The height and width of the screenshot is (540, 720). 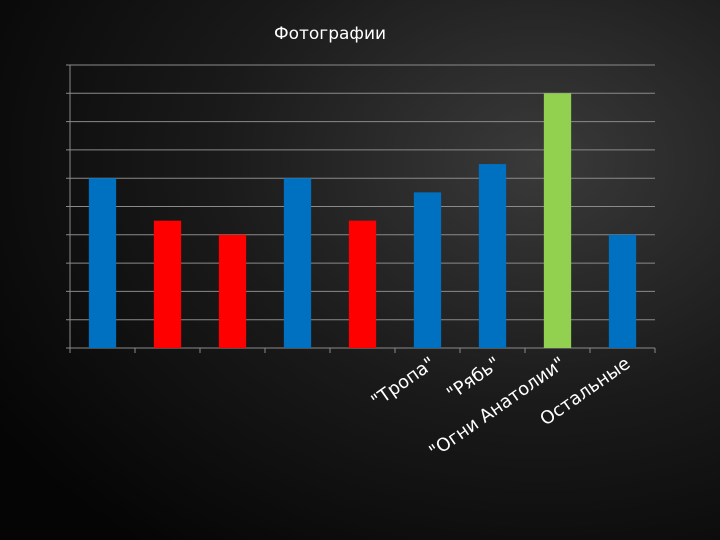 I want to click on chart-title: Фотографии, so click(x=330, y=34).